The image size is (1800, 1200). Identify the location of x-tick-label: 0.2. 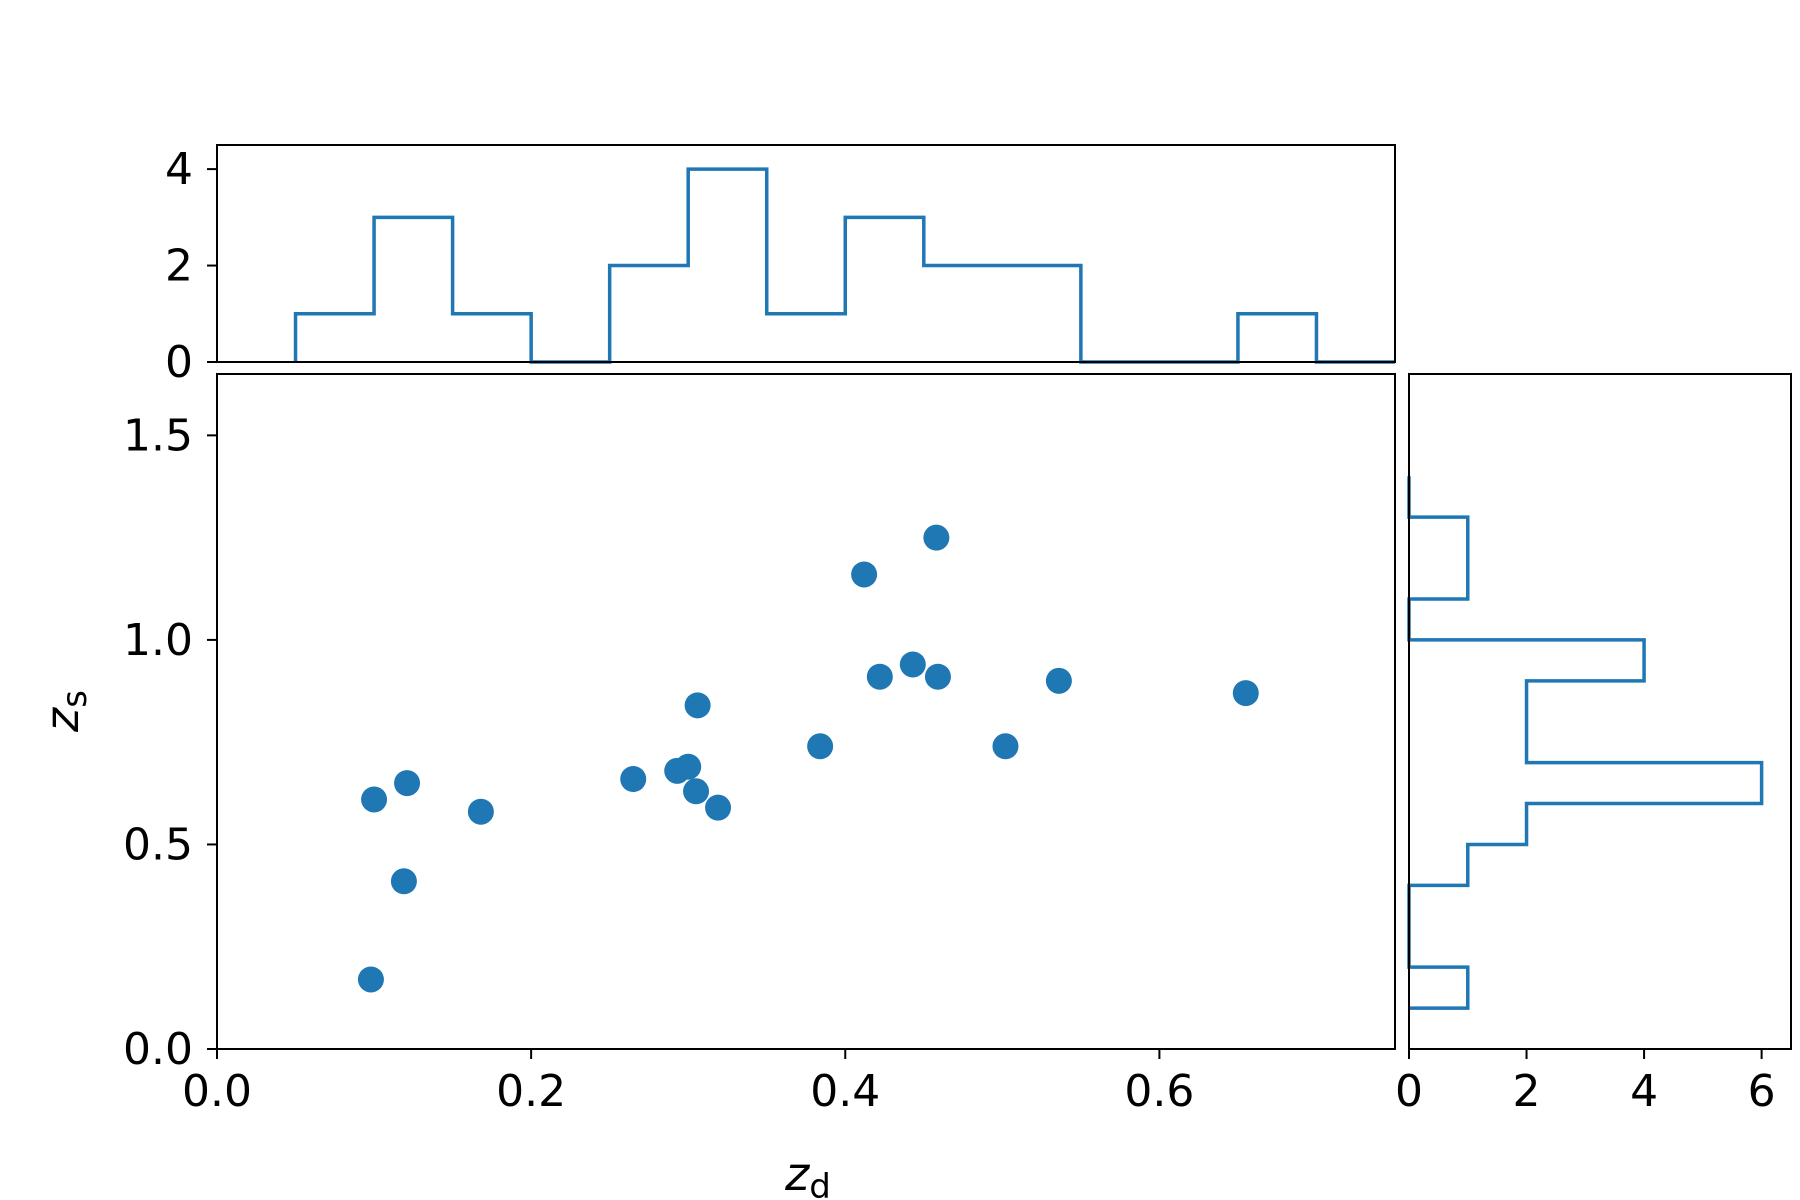
(531, 1091).